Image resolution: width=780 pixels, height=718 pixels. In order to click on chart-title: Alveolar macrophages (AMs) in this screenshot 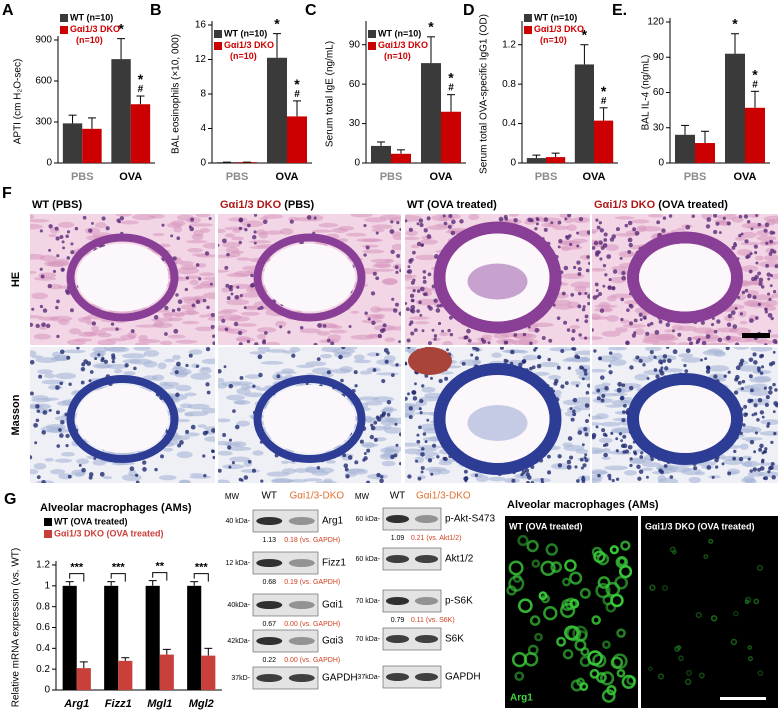, I will do `click(116, 508)`.